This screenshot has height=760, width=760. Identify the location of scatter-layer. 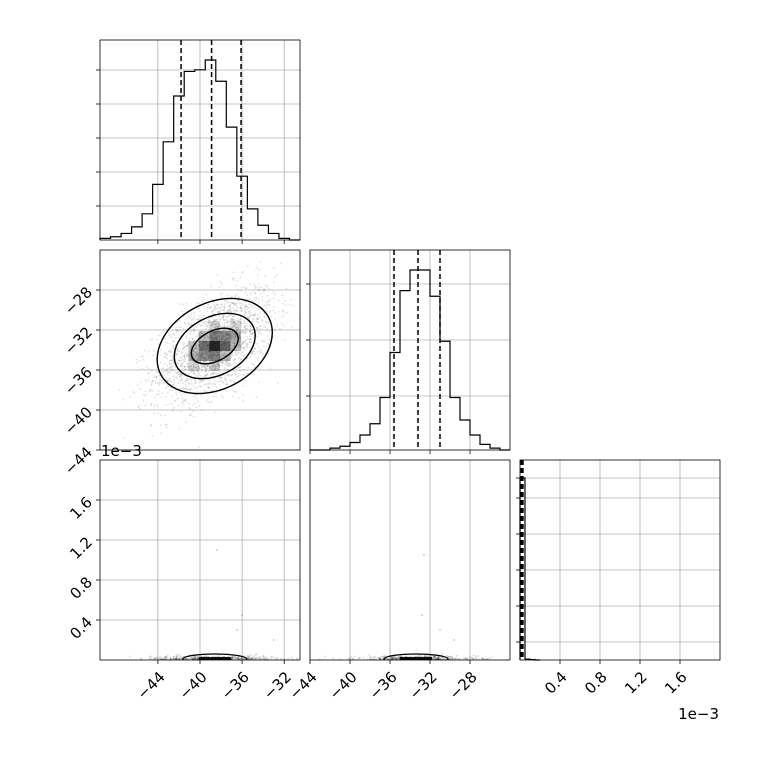
(209, 355).